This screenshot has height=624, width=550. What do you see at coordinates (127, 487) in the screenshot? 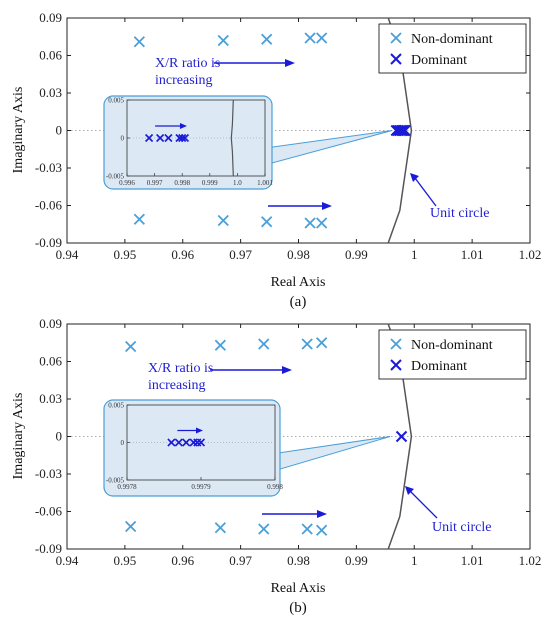
I see `inset-x-tick-label-b: 0.9978` at bounding box center [127, 487].